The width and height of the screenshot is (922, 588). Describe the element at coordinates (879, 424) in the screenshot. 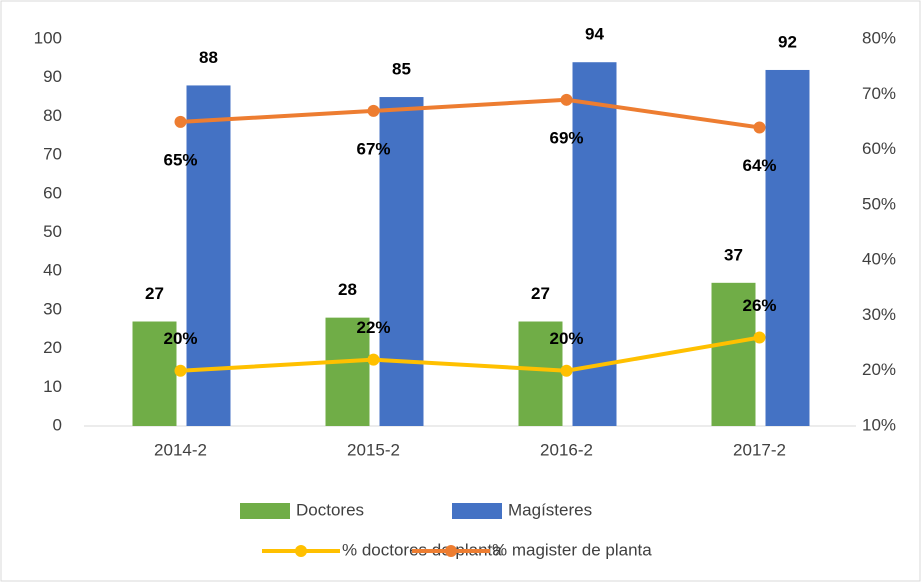

I see `y2-tick-label: 10%` at that location.